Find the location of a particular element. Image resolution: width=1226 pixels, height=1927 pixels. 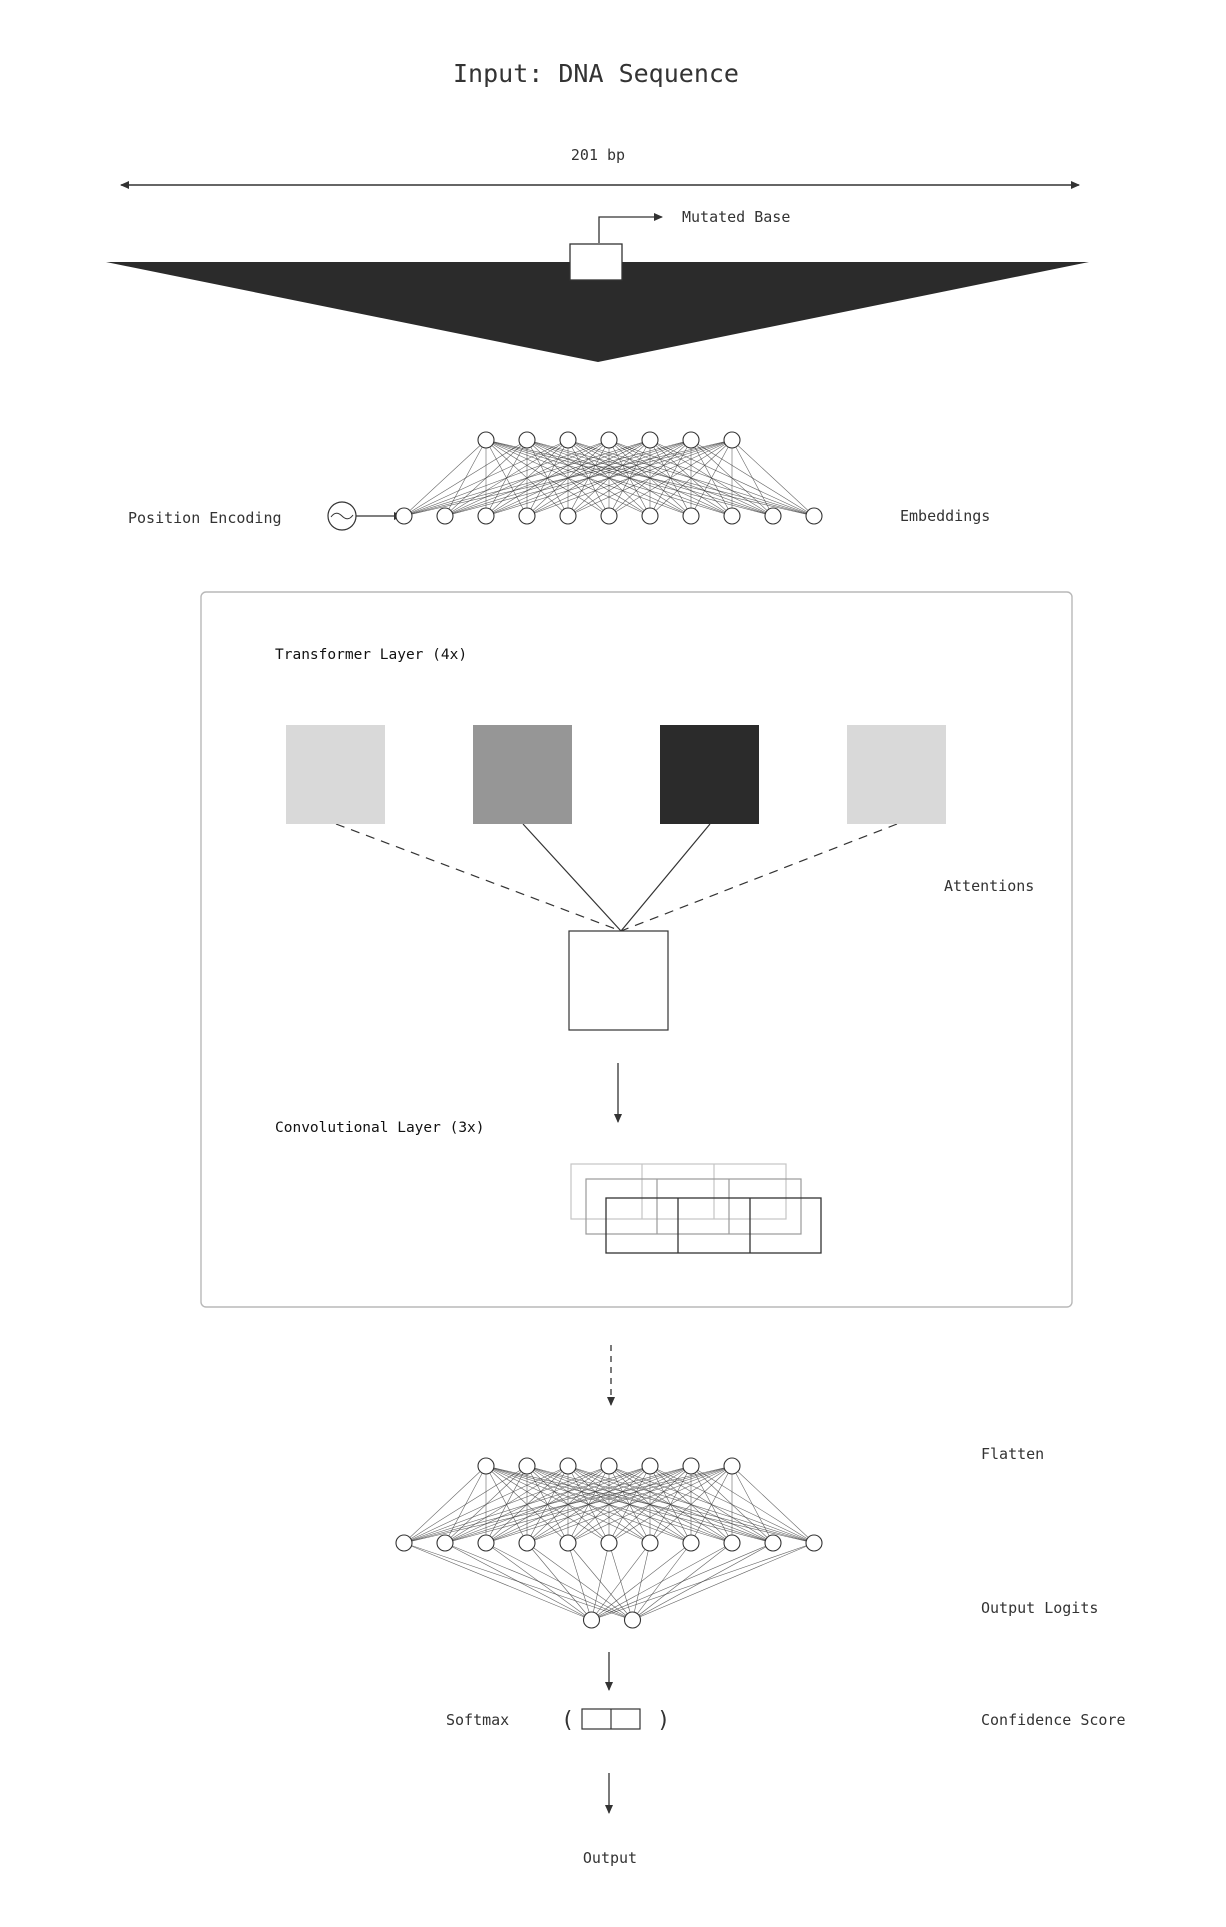

attention-output-box is located at coordinates (618, 980).